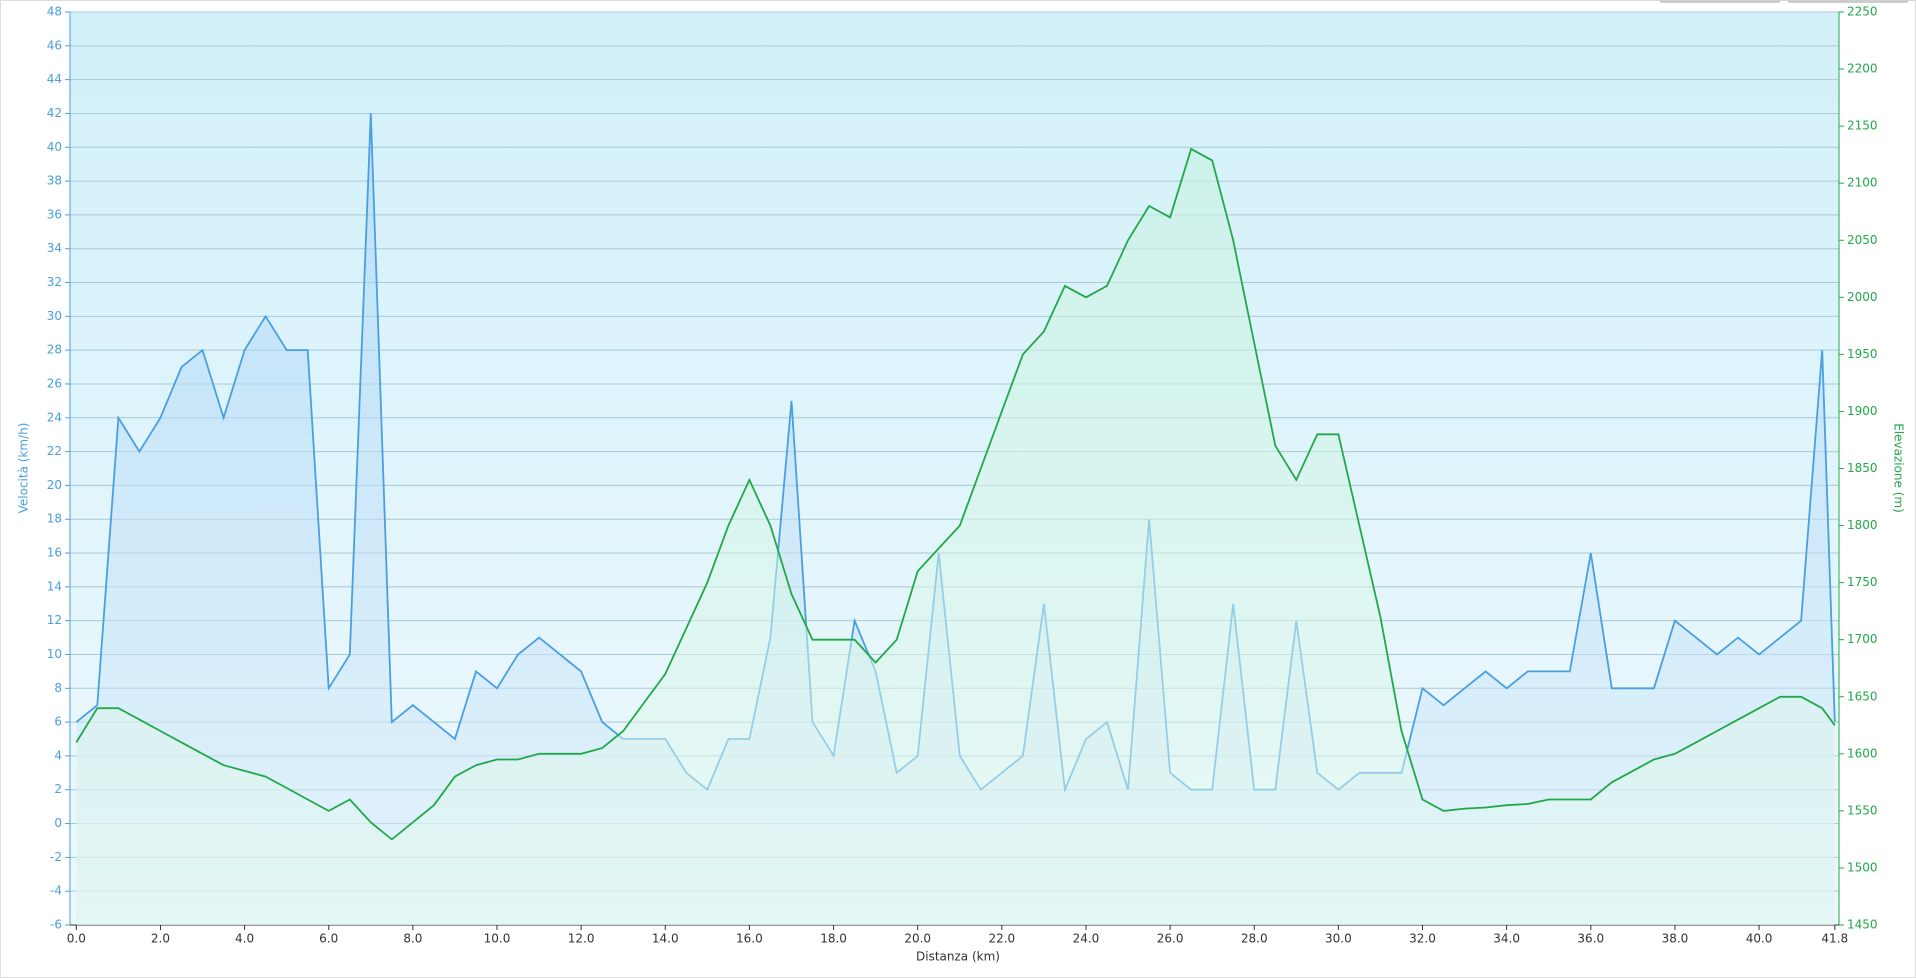 The height and width of the screenshot is (978, 1916). What do you see at coordinates (244, 939) in the screenshot?
I see `x-tick-label: 4.0` at bounding box center [244, 939].